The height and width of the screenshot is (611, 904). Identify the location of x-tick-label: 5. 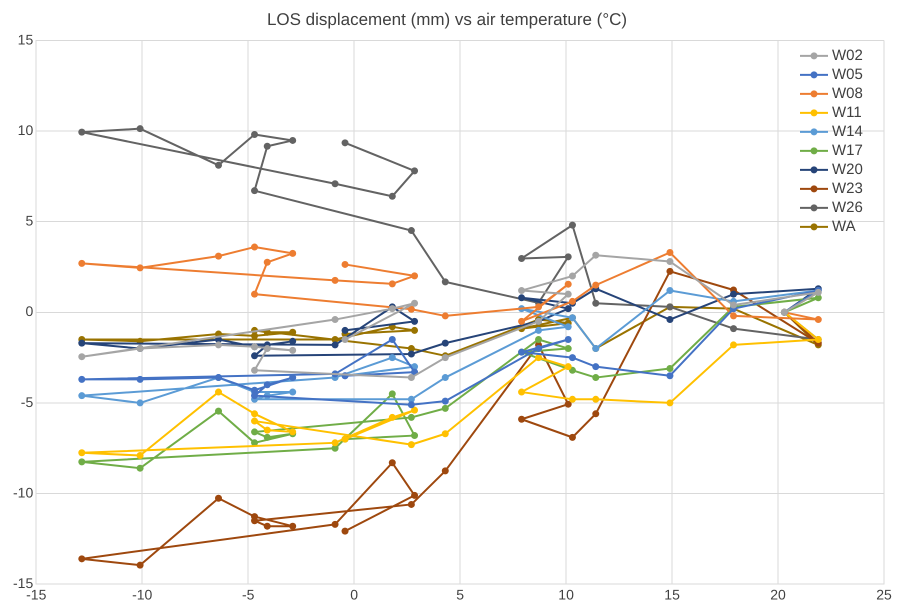
(460, 594).